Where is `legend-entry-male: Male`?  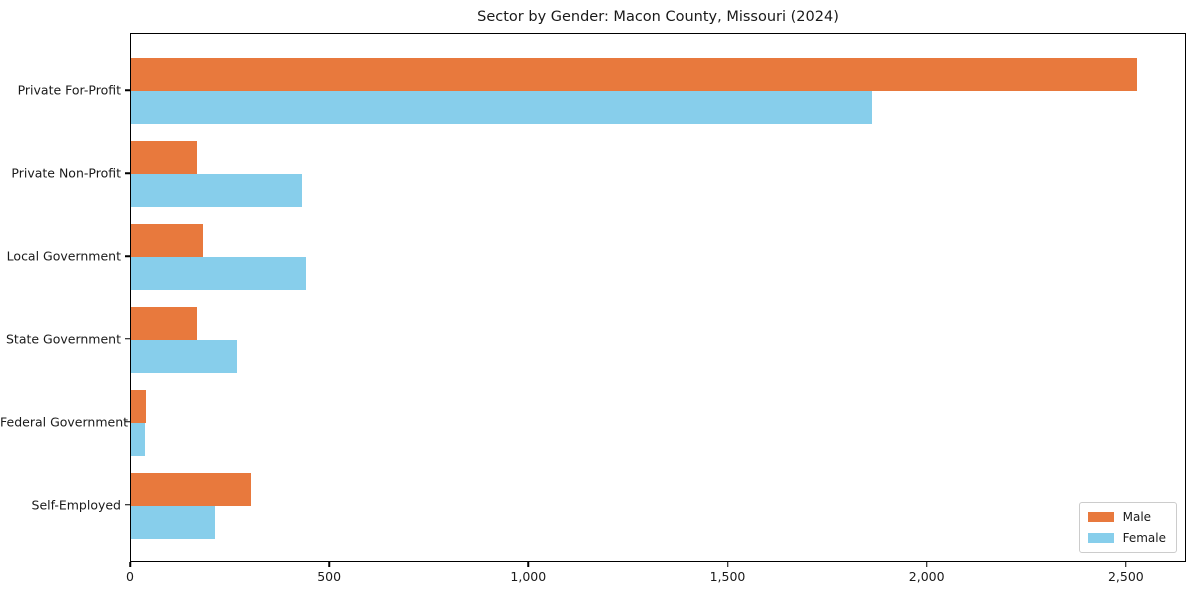
legend-entry-male: Male is located at coordinates (1126, 517).